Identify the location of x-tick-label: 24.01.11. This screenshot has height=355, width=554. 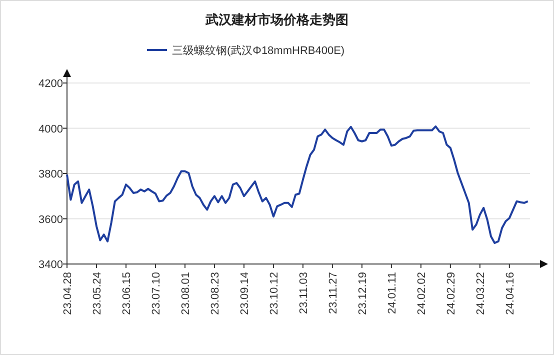
(392, 293).